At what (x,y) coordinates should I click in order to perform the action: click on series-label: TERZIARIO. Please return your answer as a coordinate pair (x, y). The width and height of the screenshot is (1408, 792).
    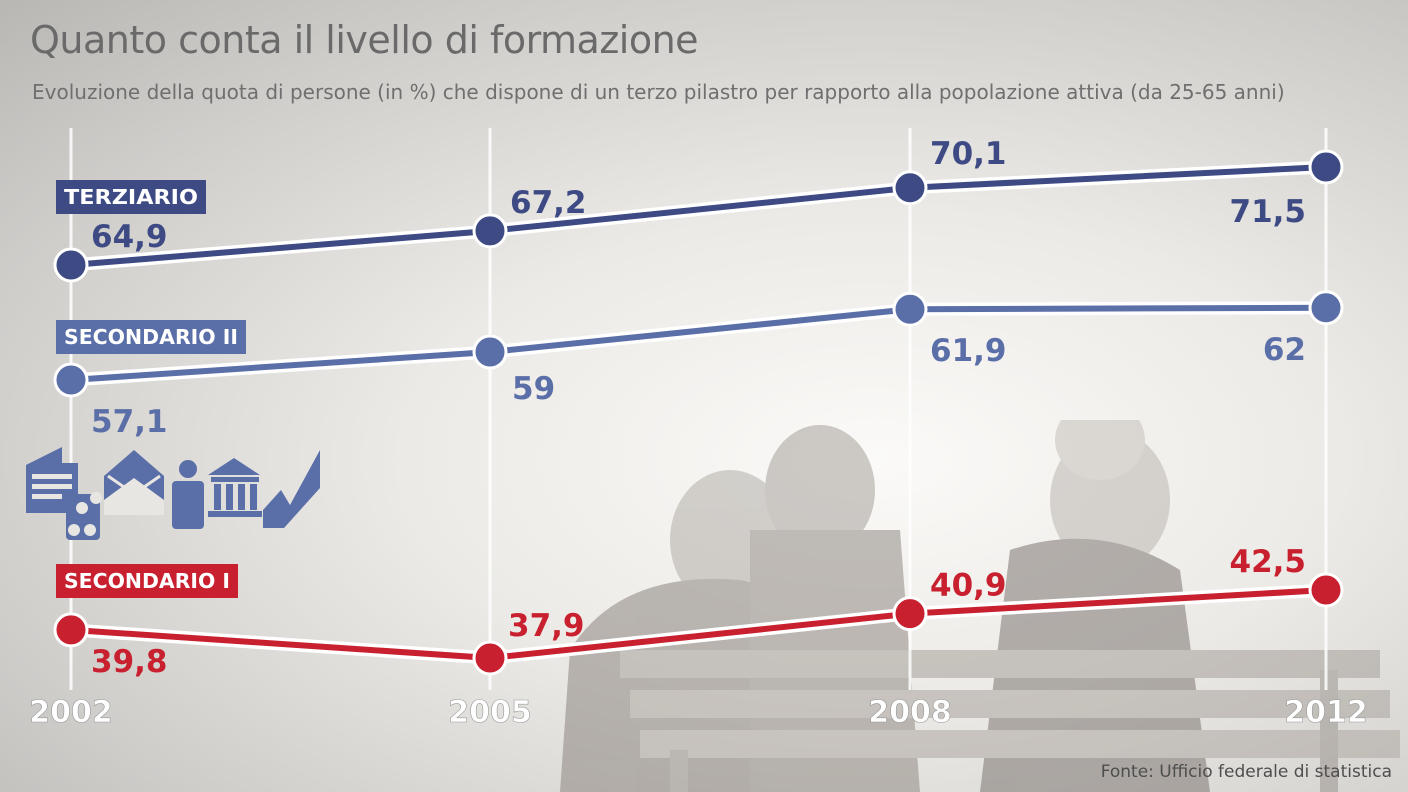
    Looking at the image, I should click on (131, 197).